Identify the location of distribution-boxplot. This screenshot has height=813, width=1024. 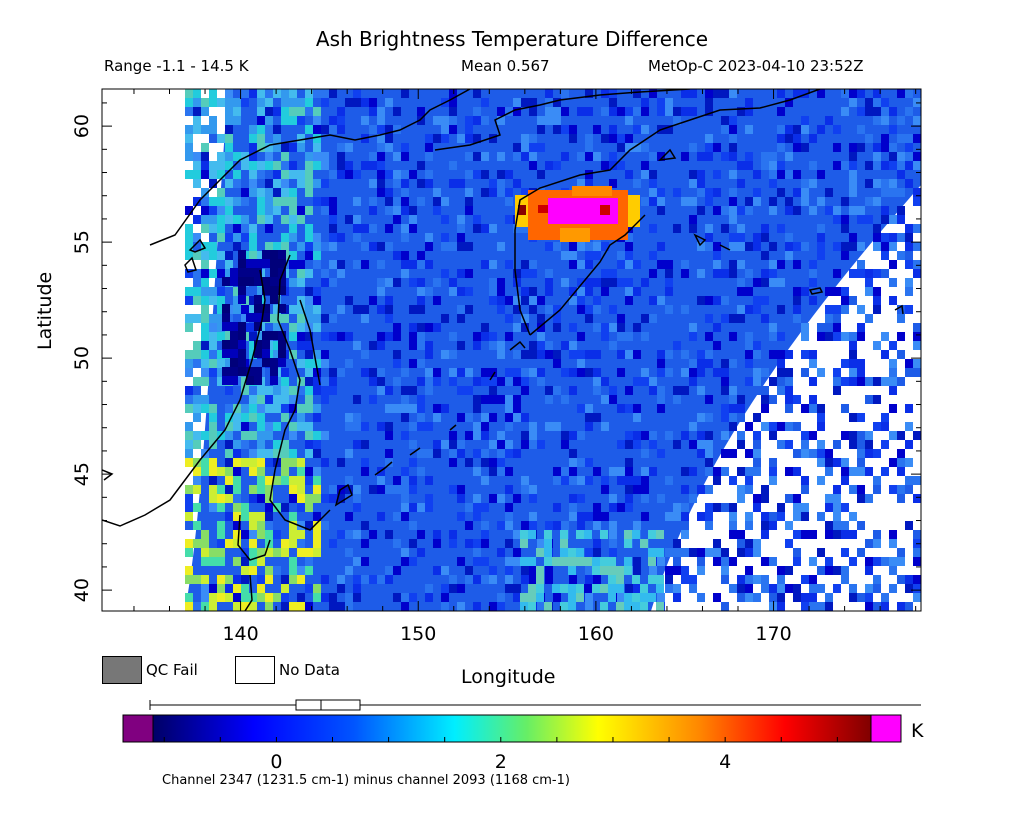
(535, 705).